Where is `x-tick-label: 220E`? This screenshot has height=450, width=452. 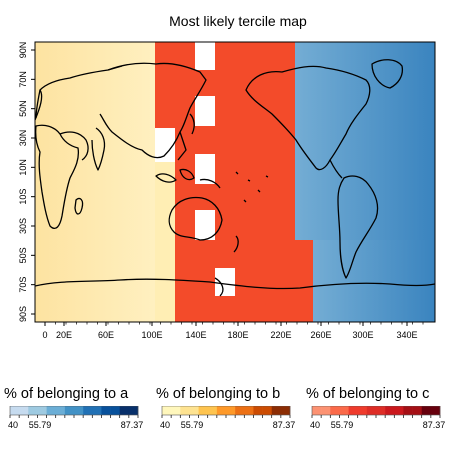 x-tick-label: 220E is located at coordinates (280, 335).